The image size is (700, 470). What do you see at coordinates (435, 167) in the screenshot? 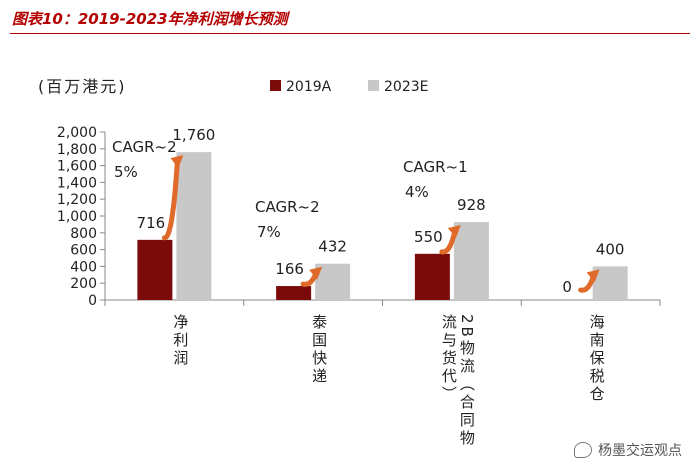
I see `cagr-label-2: CAGR~1` at bounding box center [435, 167].